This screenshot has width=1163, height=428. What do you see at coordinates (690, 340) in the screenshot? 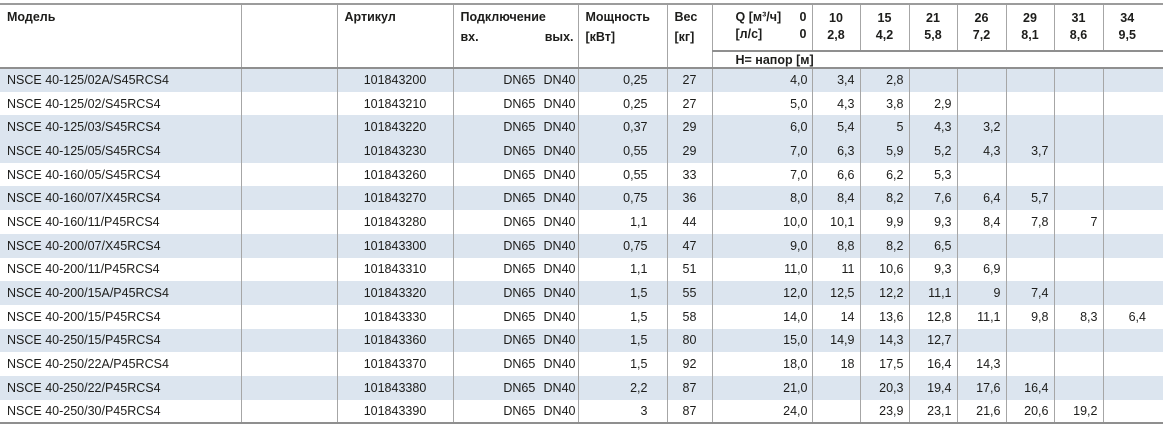
I see `weight-cell: 80` at bounding box center [690, 340].